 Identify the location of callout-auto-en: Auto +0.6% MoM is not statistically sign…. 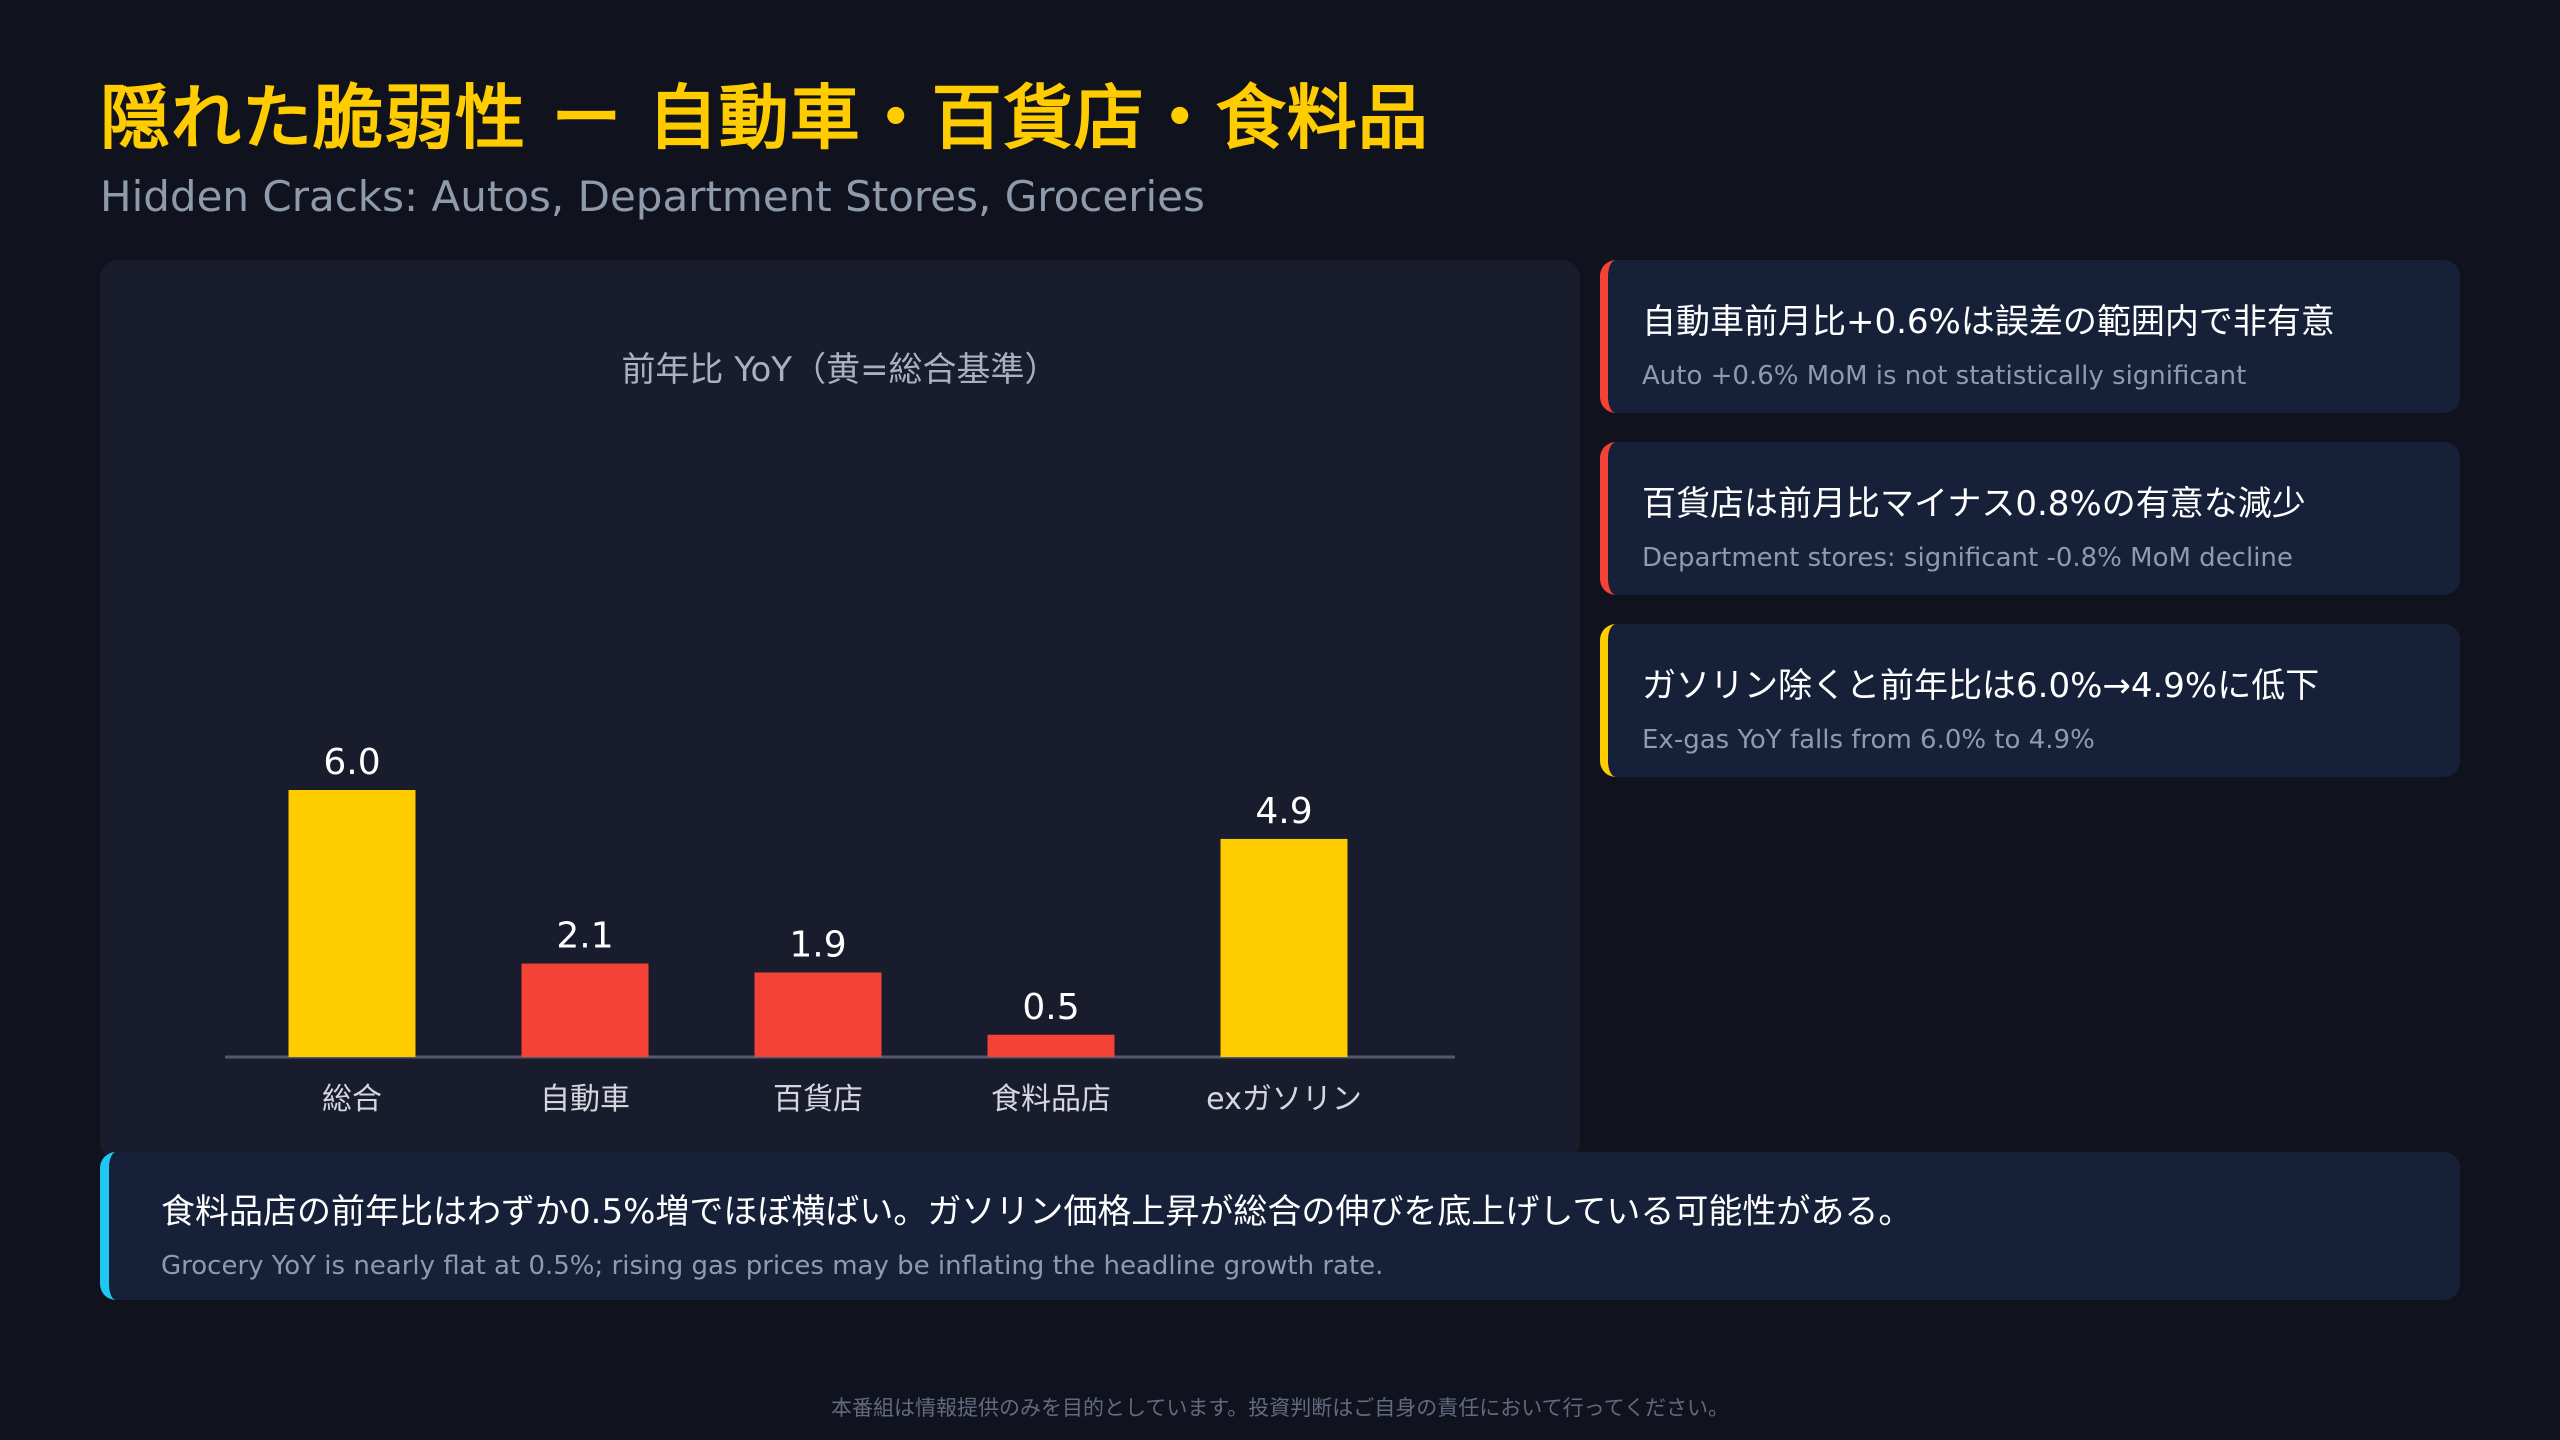
(1944, 376).